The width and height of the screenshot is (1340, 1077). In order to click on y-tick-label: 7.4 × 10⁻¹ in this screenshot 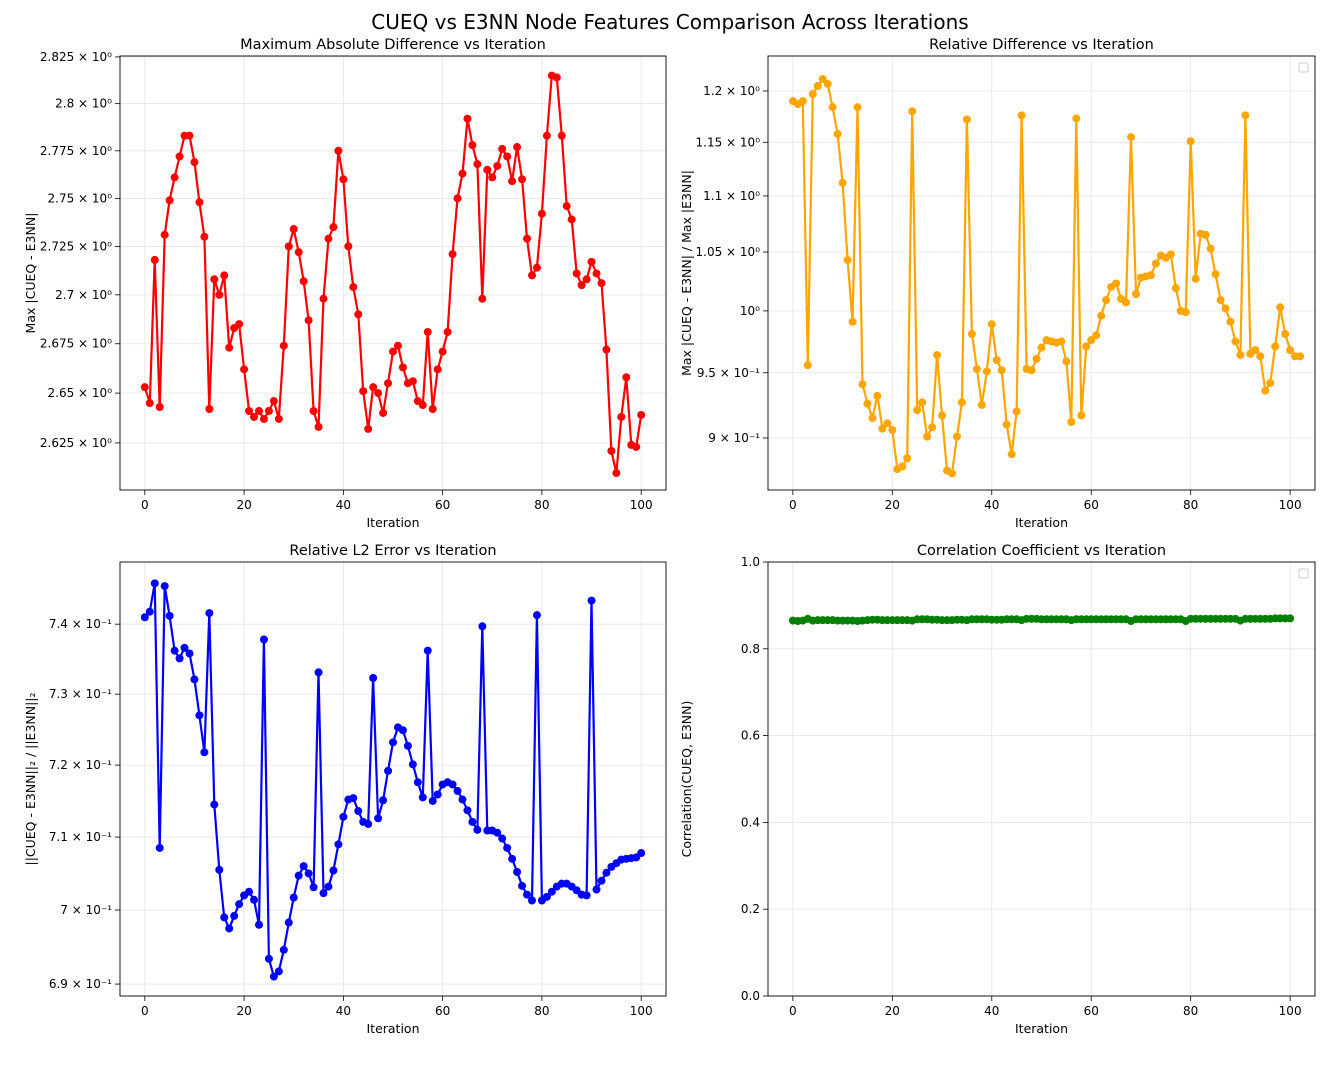, I will do `click(80, 624)`.